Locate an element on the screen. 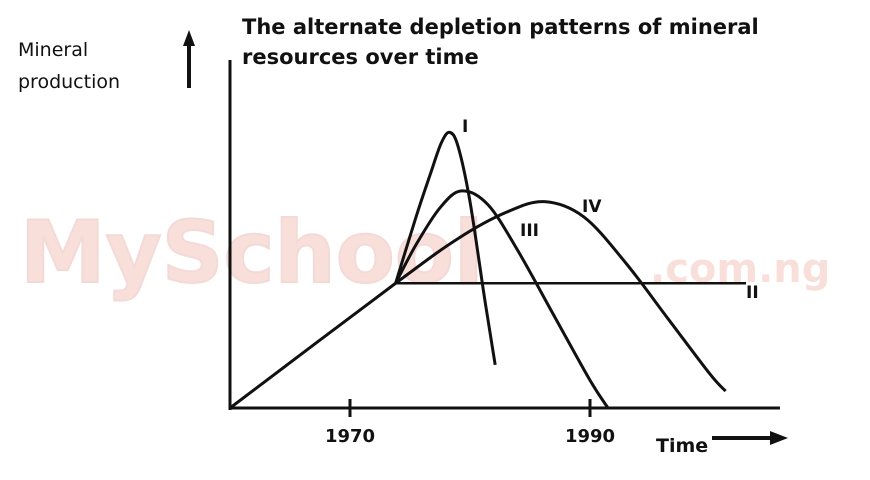 The image size is (870, 480). watermark-main: MySchool is located at coordinates (251, 253).